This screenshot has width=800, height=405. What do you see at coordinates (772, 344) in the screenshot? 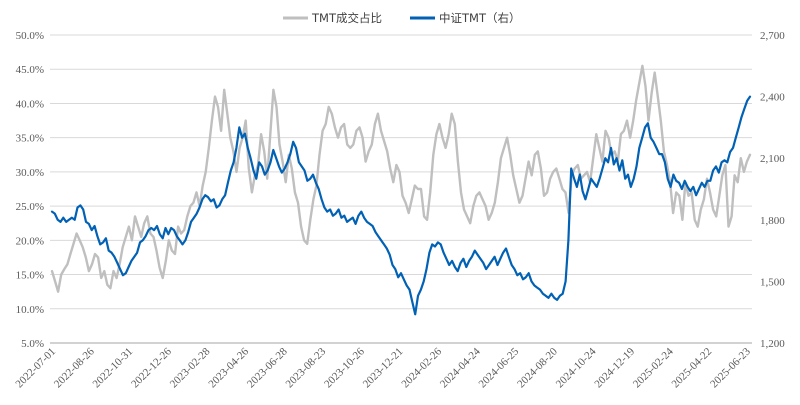
I see `right-tick-label: 1,200` at bounding box center [772, 344].